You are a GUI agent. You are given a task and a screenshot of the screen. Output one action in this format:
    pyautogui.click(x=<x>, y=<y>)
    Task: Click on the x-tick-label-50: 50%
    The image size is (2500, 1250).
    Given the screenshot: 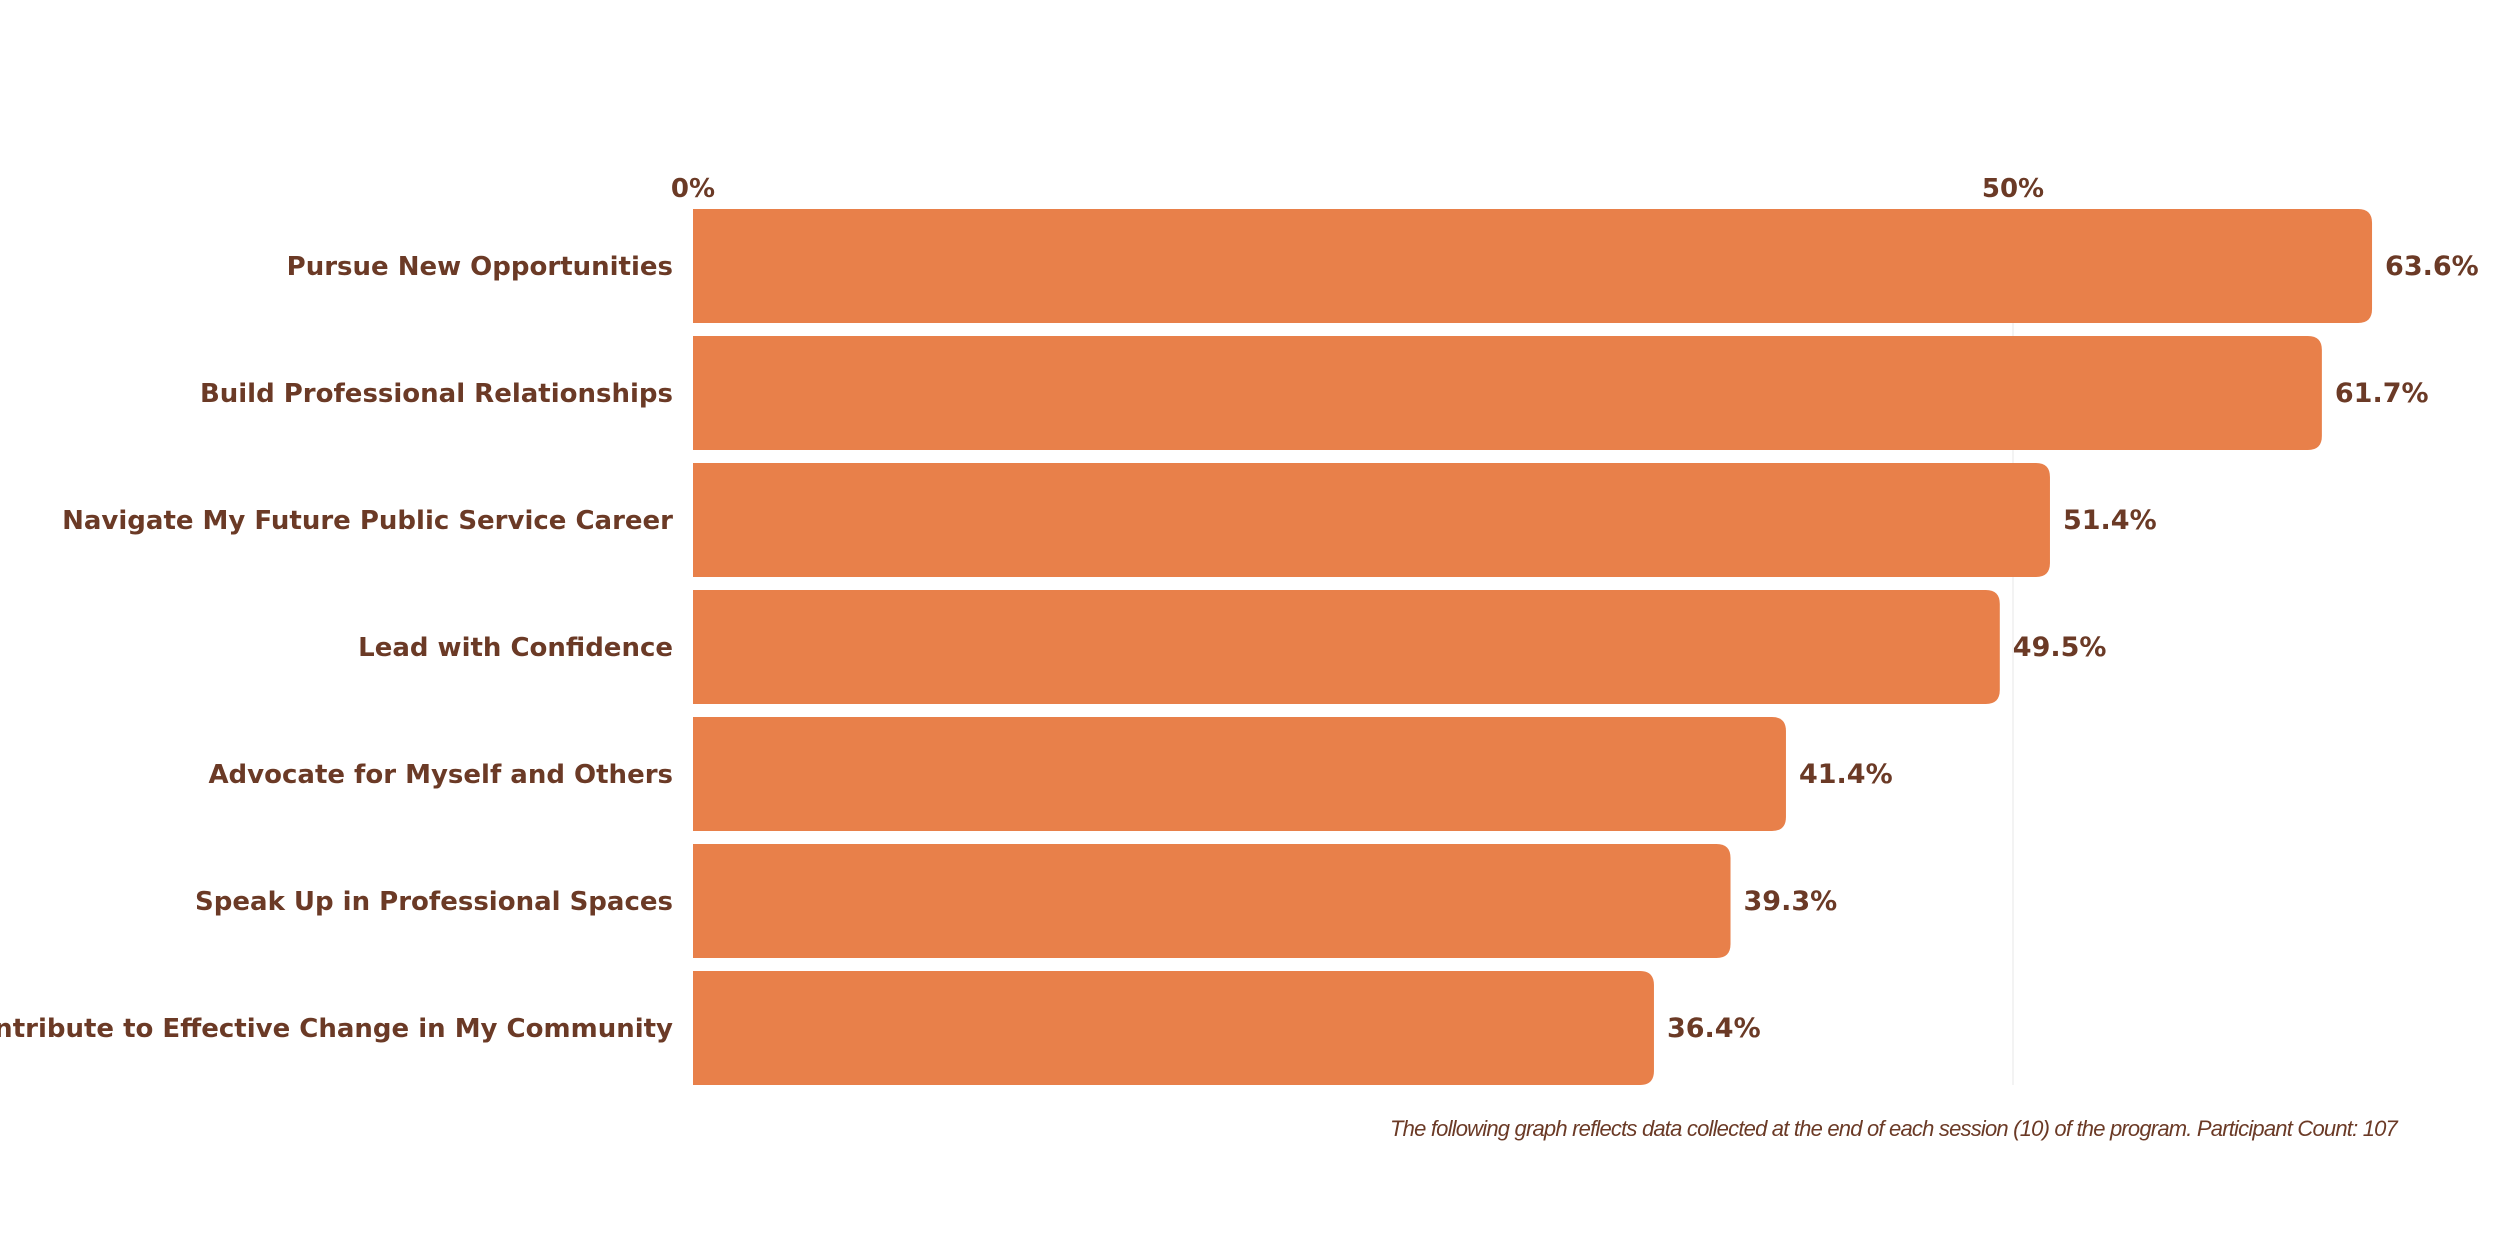 What is the action you would take?
    pyautogui.click(x=2013, y=189)
    